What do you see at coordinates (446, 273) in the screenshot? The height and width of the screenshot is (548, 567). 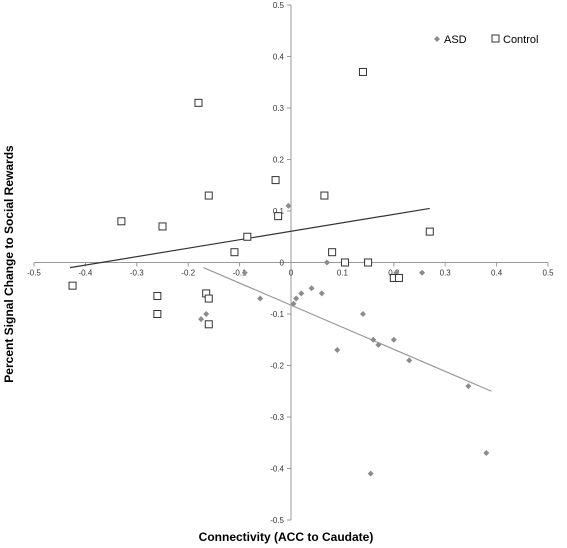 I see `x-tick-label: 0.3` at bounding box center [446, 273].